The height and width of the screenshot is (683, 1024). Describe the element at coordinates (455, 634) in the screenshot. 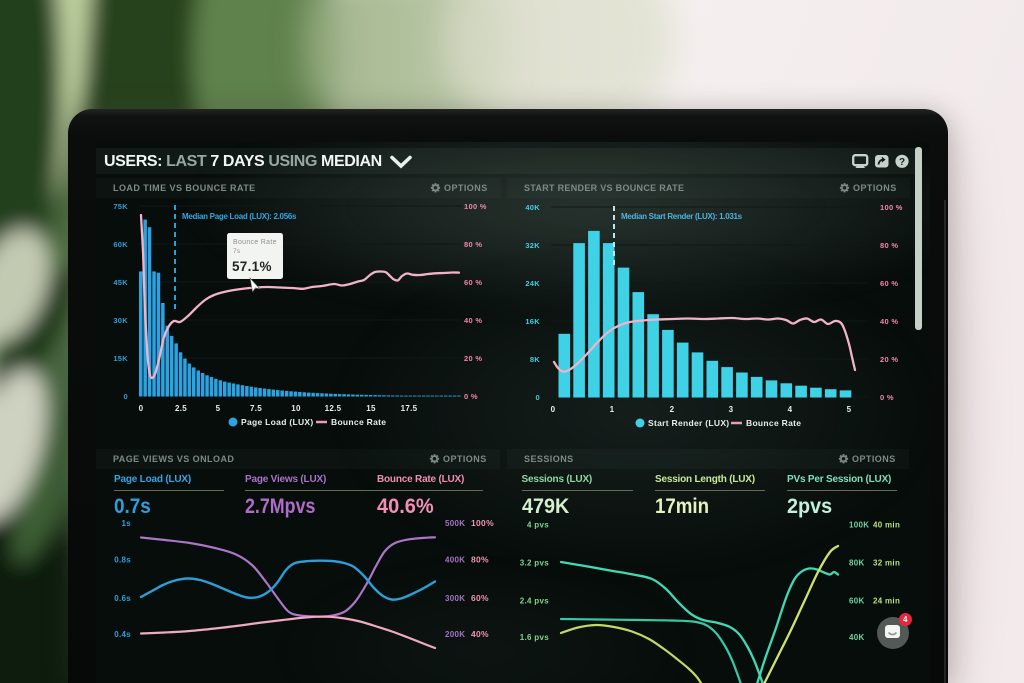

I see `svg-text: 200K` at that location.